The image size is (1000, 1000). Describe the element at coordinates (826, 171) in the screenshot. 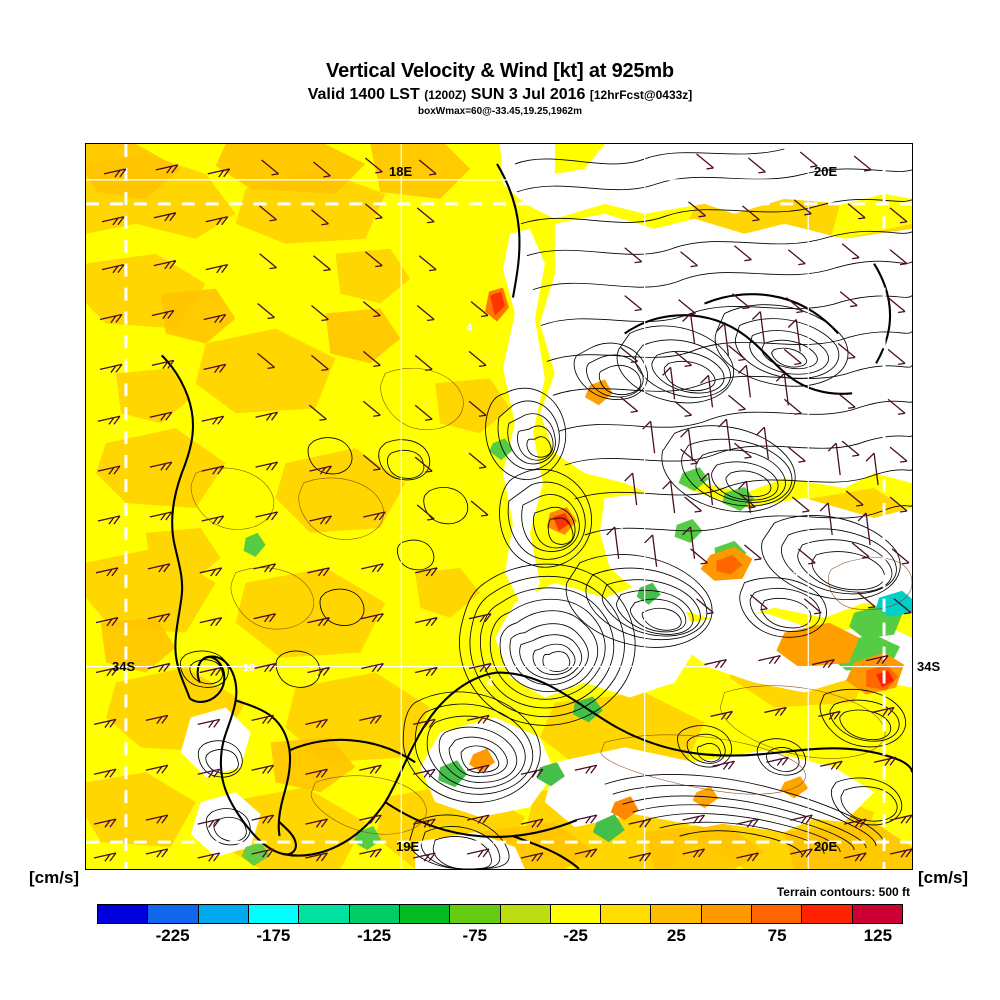

I see `lon-label-20e-top: 20E` at that location.